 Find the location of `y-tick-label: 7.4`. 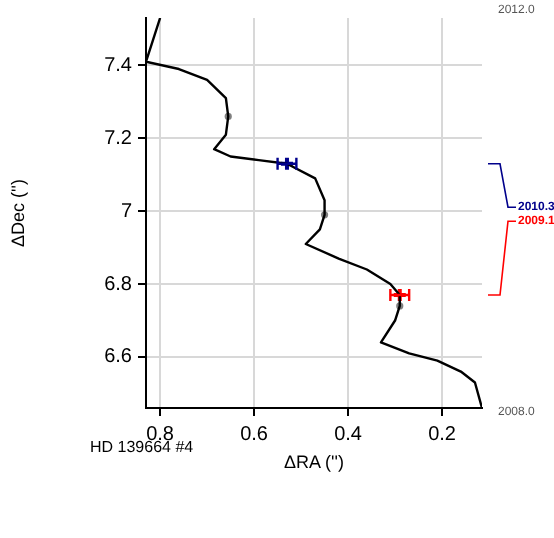

y-tick-label: 7.4 is located at coordinates (118, 65).